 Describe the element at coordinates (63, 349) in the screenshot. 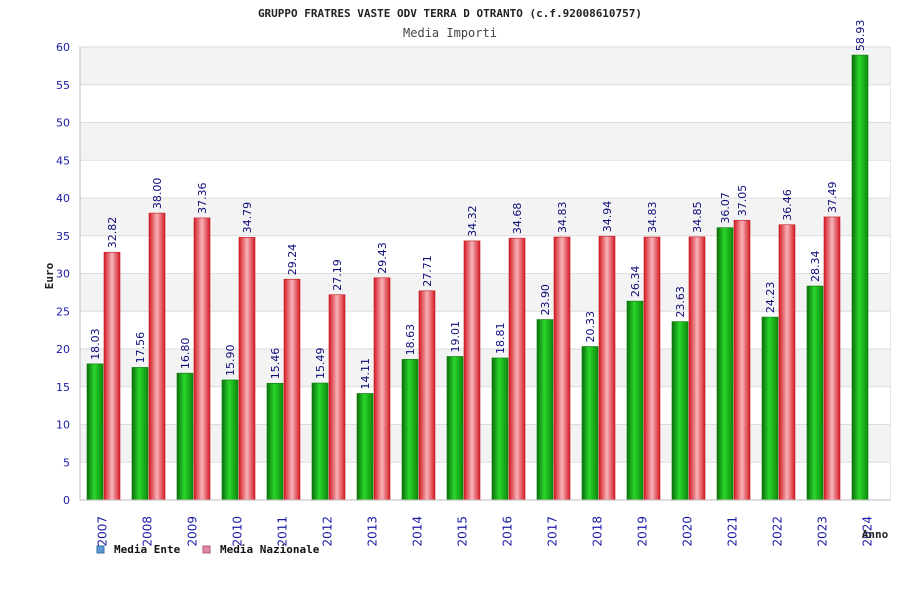

I see `y-tick-label: 20` at that location.